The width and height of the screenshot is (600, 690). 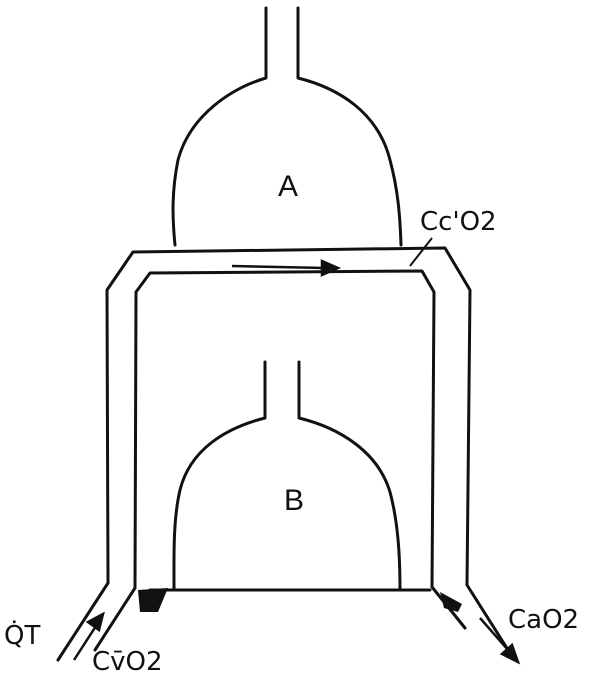 I want to click on label-b: B, so click(x=294, y=500).